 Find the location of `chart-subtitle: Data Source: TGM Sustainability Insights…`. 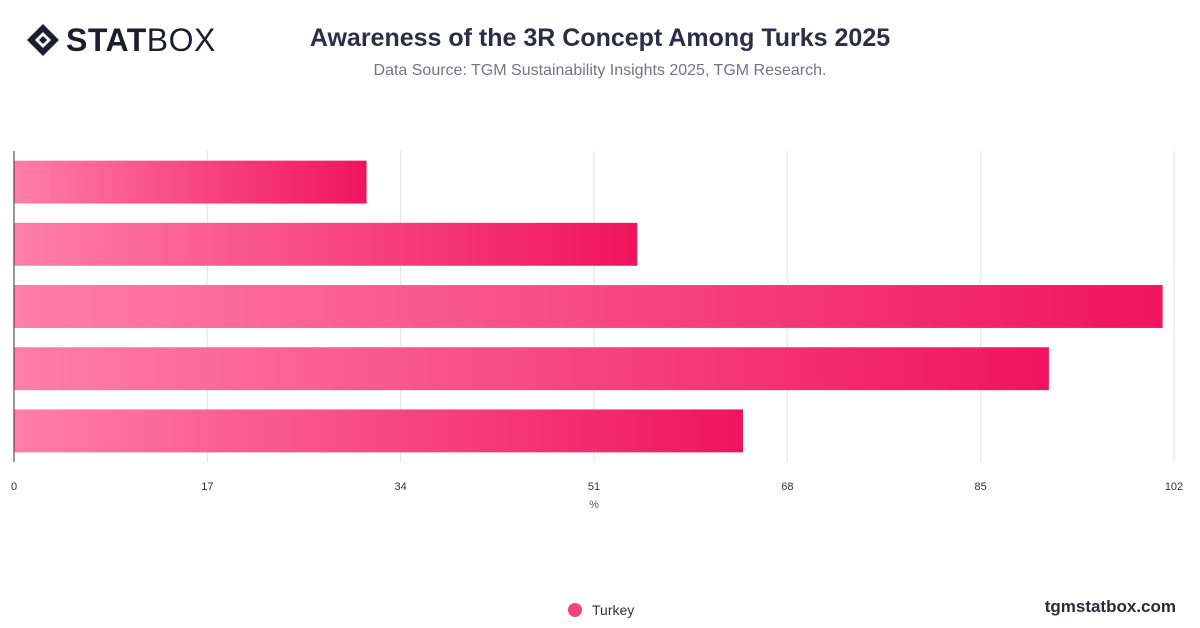

chart-subtitle: Data Source: TGM Sustainability Insights… is located at coordinates (600, 70).